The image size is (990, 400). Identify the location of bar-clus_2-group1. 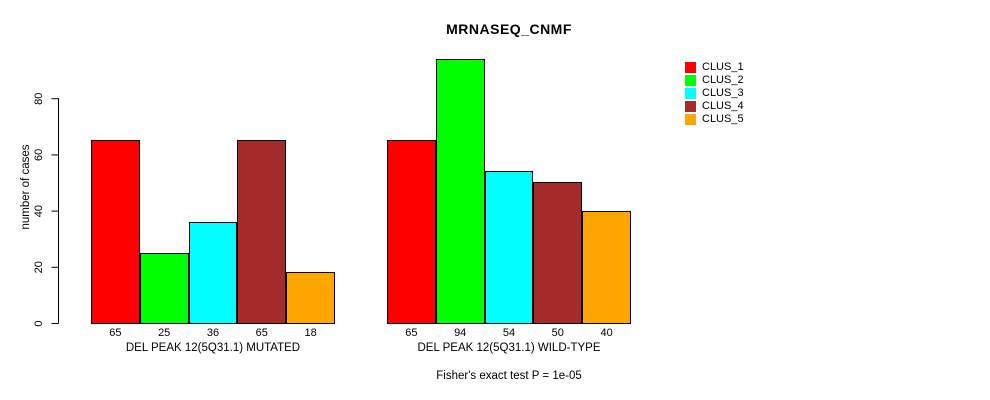
(164, 288).